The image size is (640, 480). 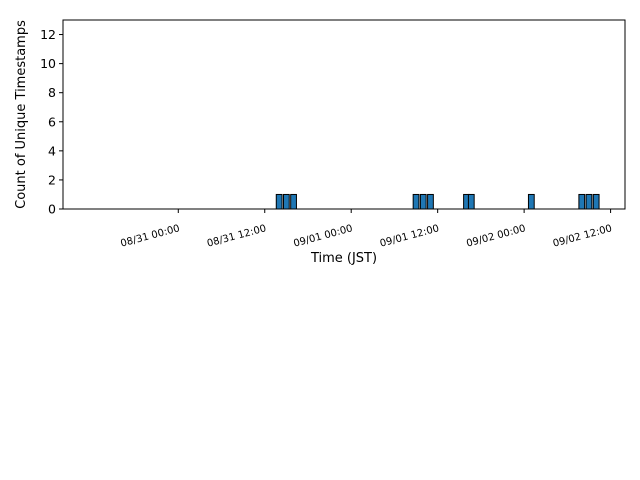 What do you see at coordinates (48, 63) in the screenshot?
I see `y-tick-label: 10` at bounding box center [48, 63].